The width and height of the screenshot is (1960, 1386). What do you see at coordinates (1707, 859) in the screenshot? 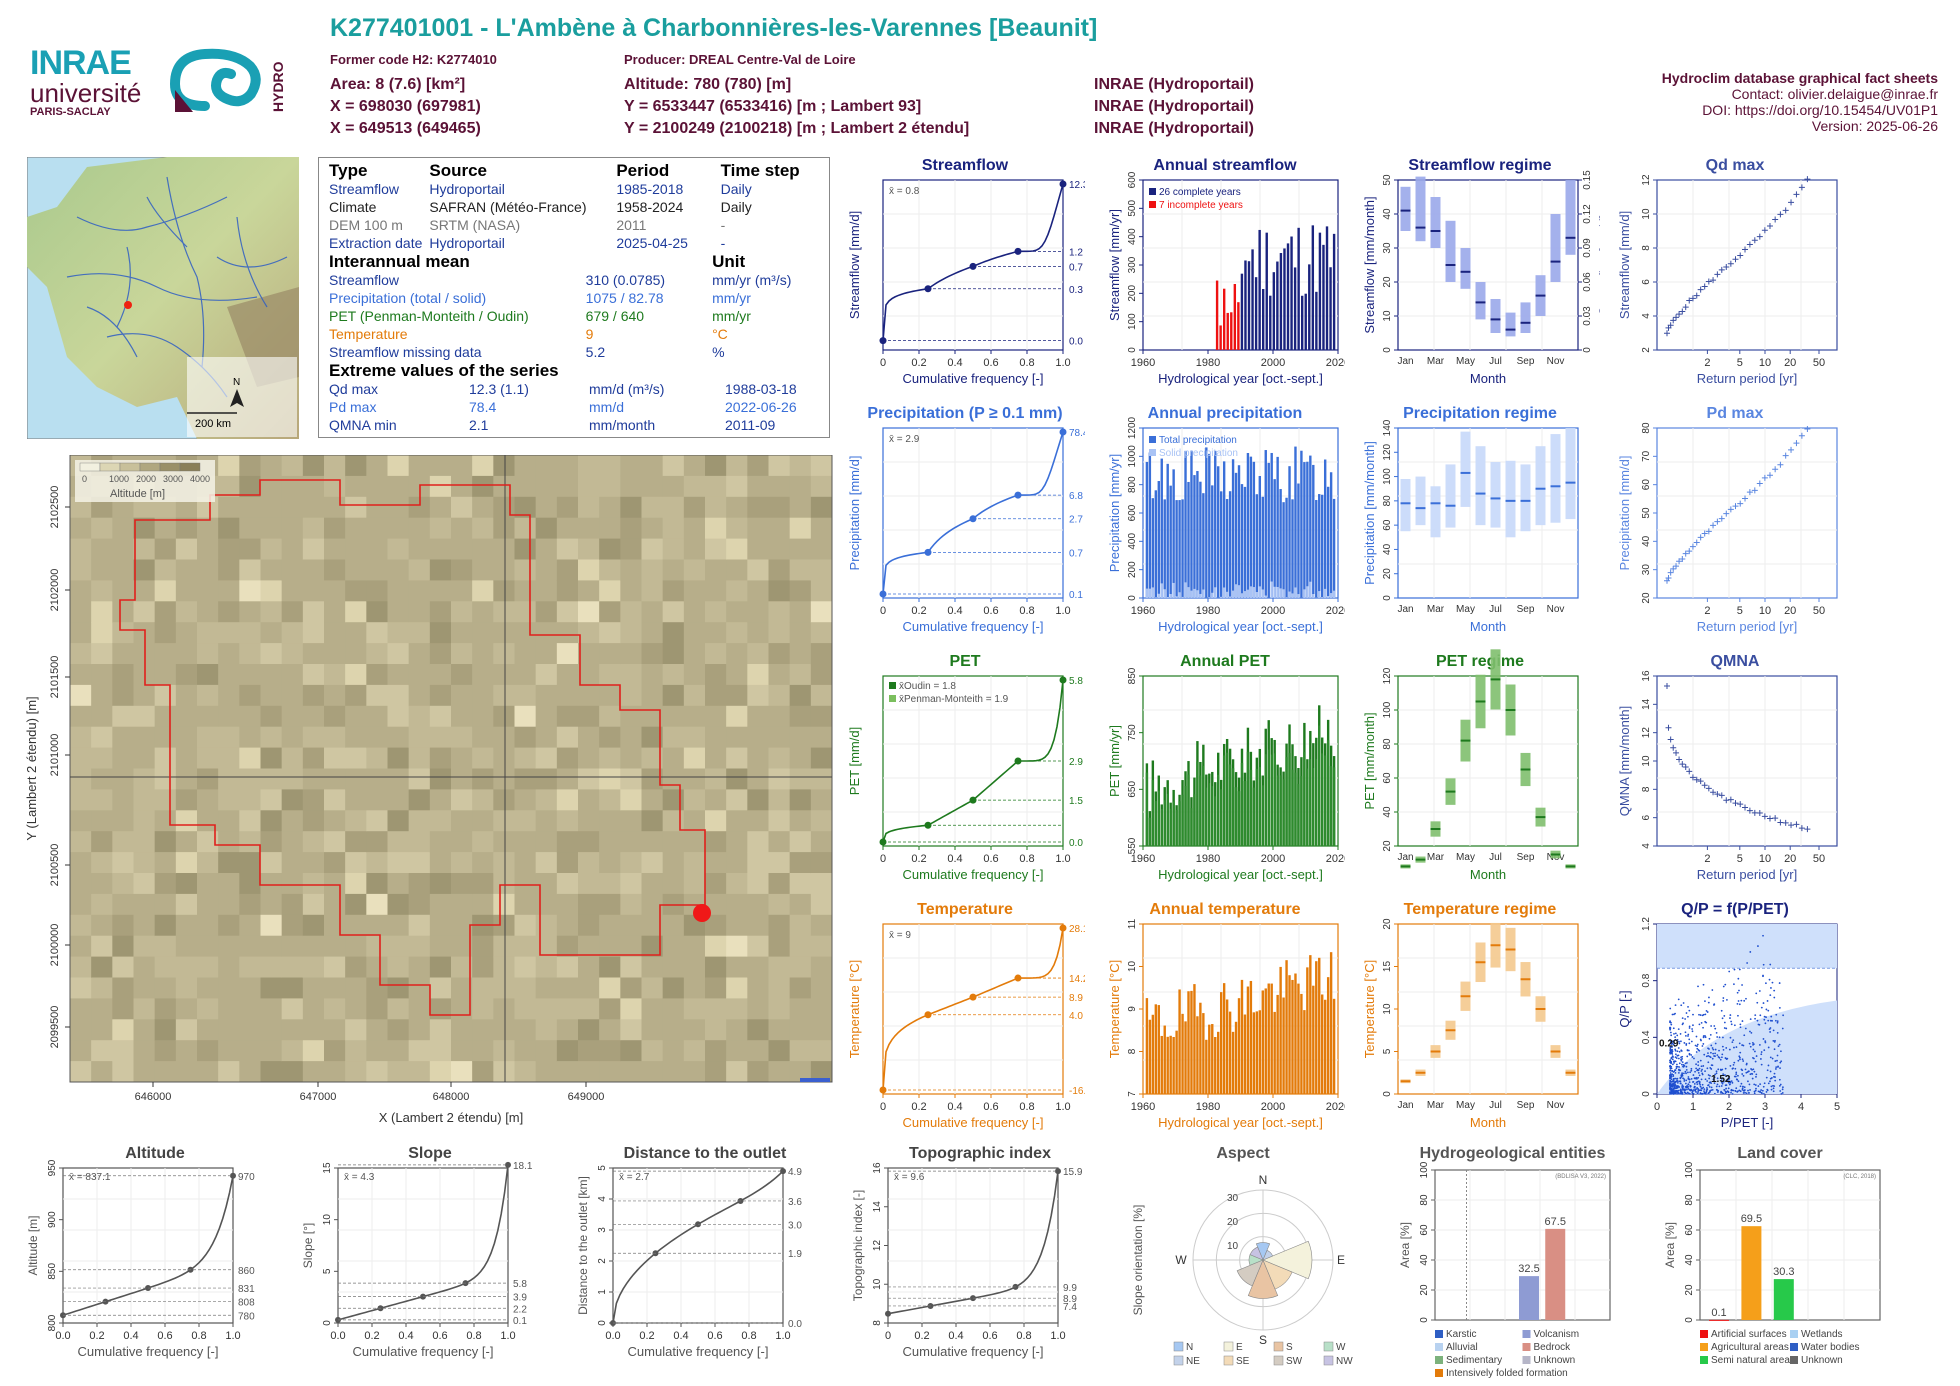
I see `x-tick-label: 2` at bounding box center [1707, 859].